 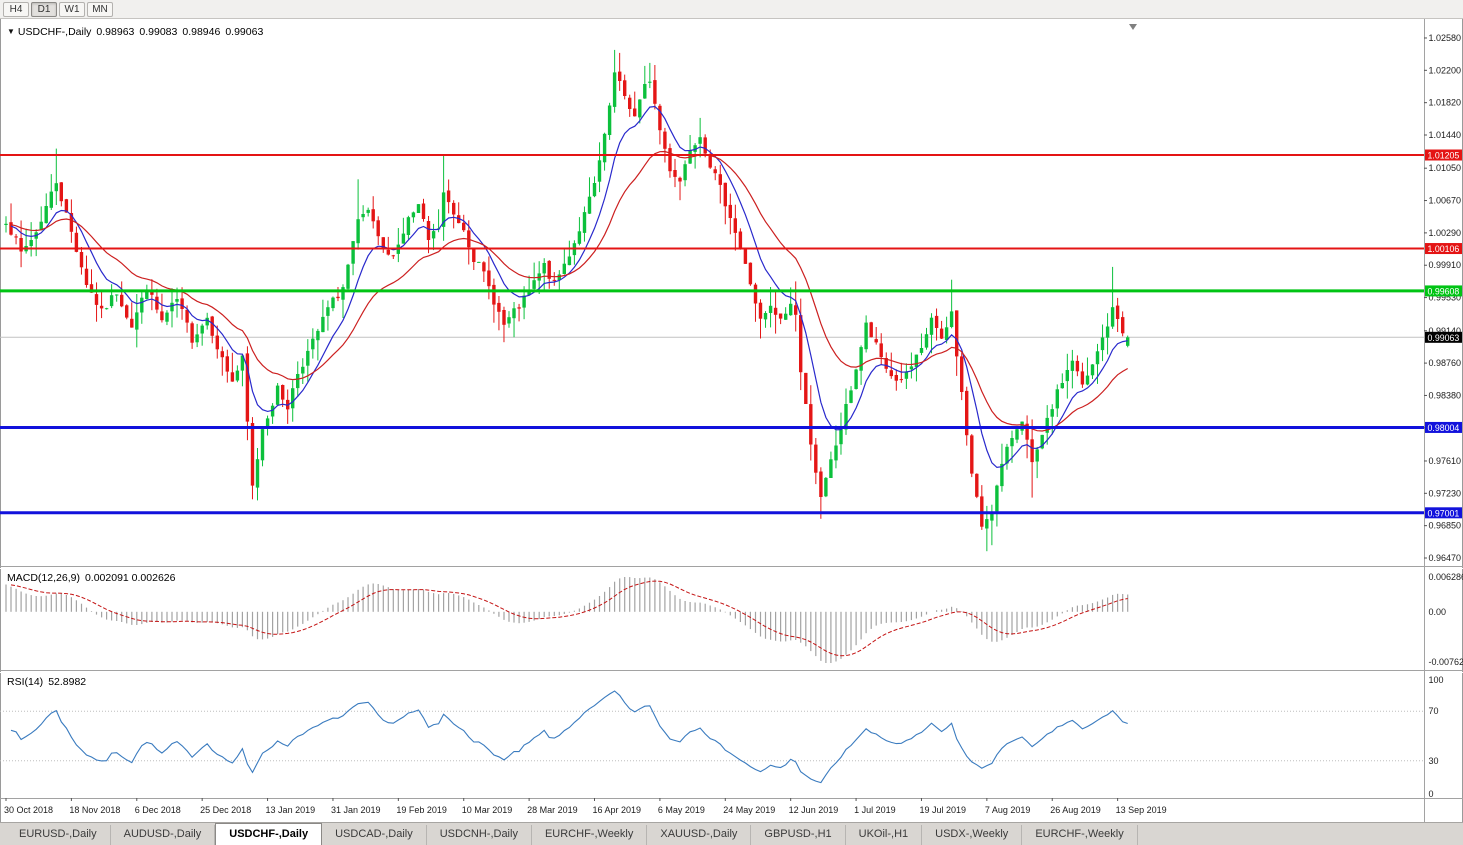 What do you see at coordinates (94, 810) in the screenshot?
I see `svg-text: 18 Nov 2018` at bounding box center [94, 810].